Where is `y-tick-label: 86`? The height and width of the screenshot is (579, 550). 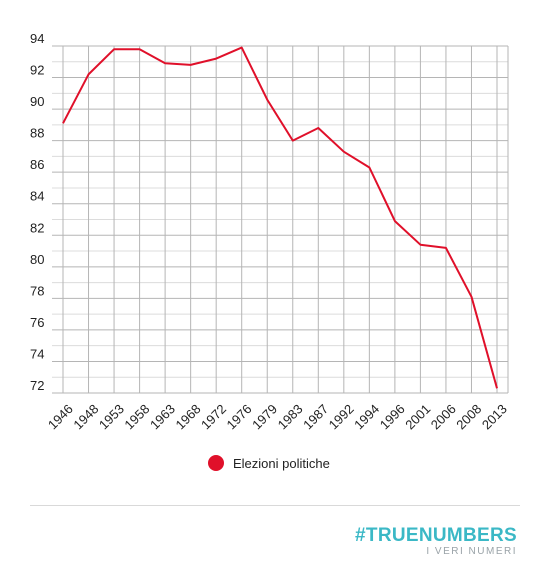
y-tick-label: 86 is located at coordinates (37, 164).